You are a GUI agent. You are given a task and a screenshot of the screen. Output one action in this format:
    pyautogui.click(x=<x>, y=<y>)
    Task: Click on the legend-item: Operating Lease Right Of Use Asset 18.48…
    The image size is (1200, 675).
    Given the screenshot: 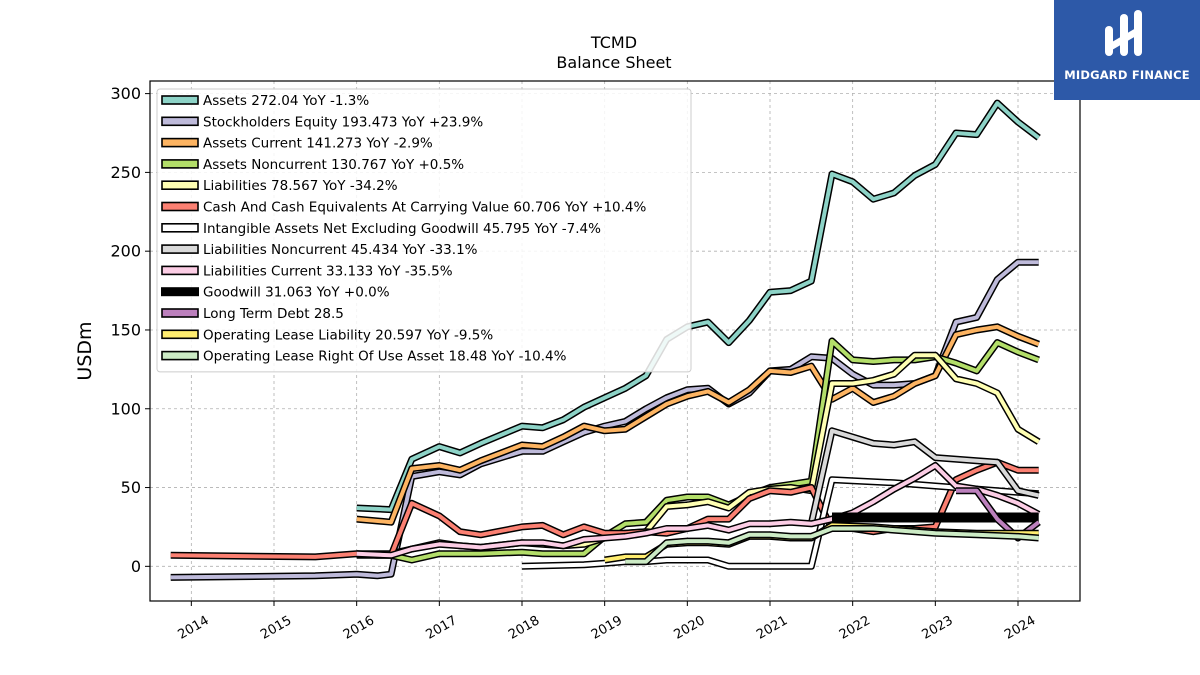 What is the action you would take?
    pyautogui.click(x=364, y=357)
    